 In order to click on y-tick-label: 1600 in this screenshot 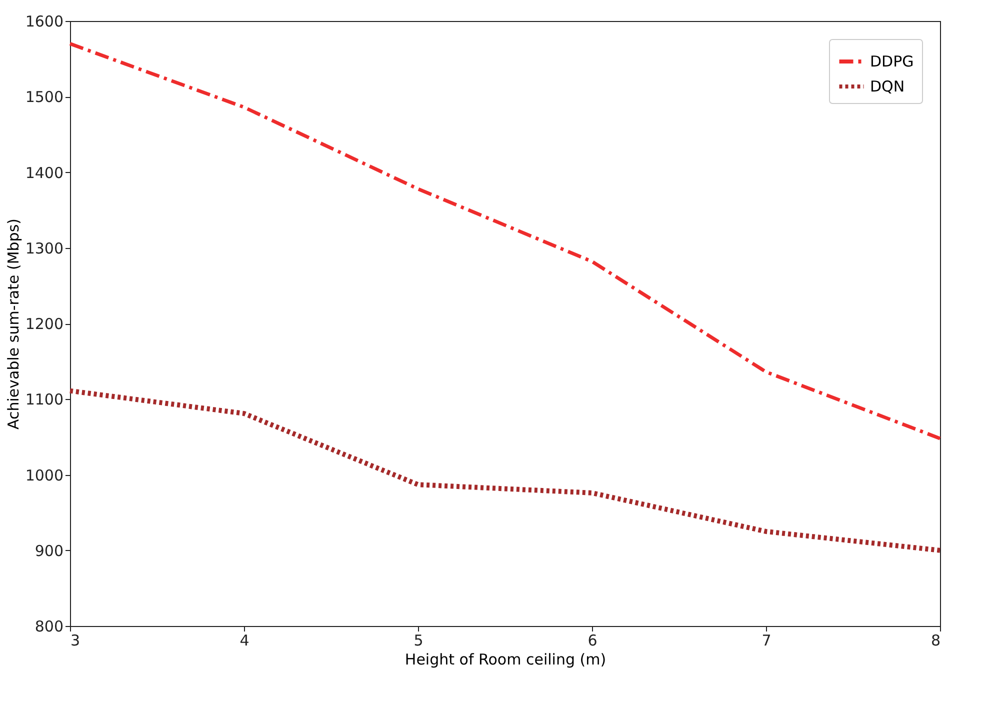, I will do `click(44, 21)`.